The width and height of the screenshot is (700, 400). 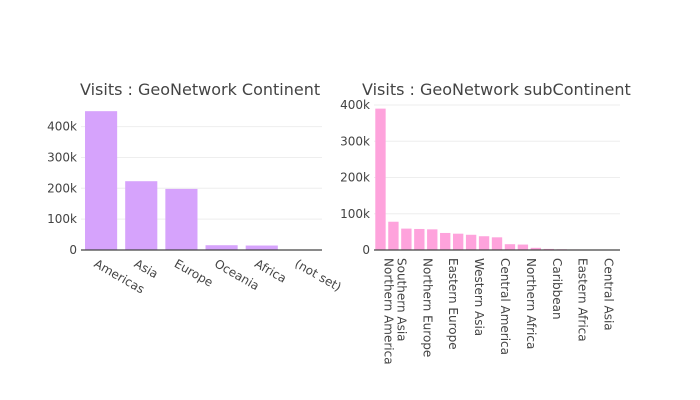 I want to click on x-tick-label: Central Asia, so click(x=609, y=294).